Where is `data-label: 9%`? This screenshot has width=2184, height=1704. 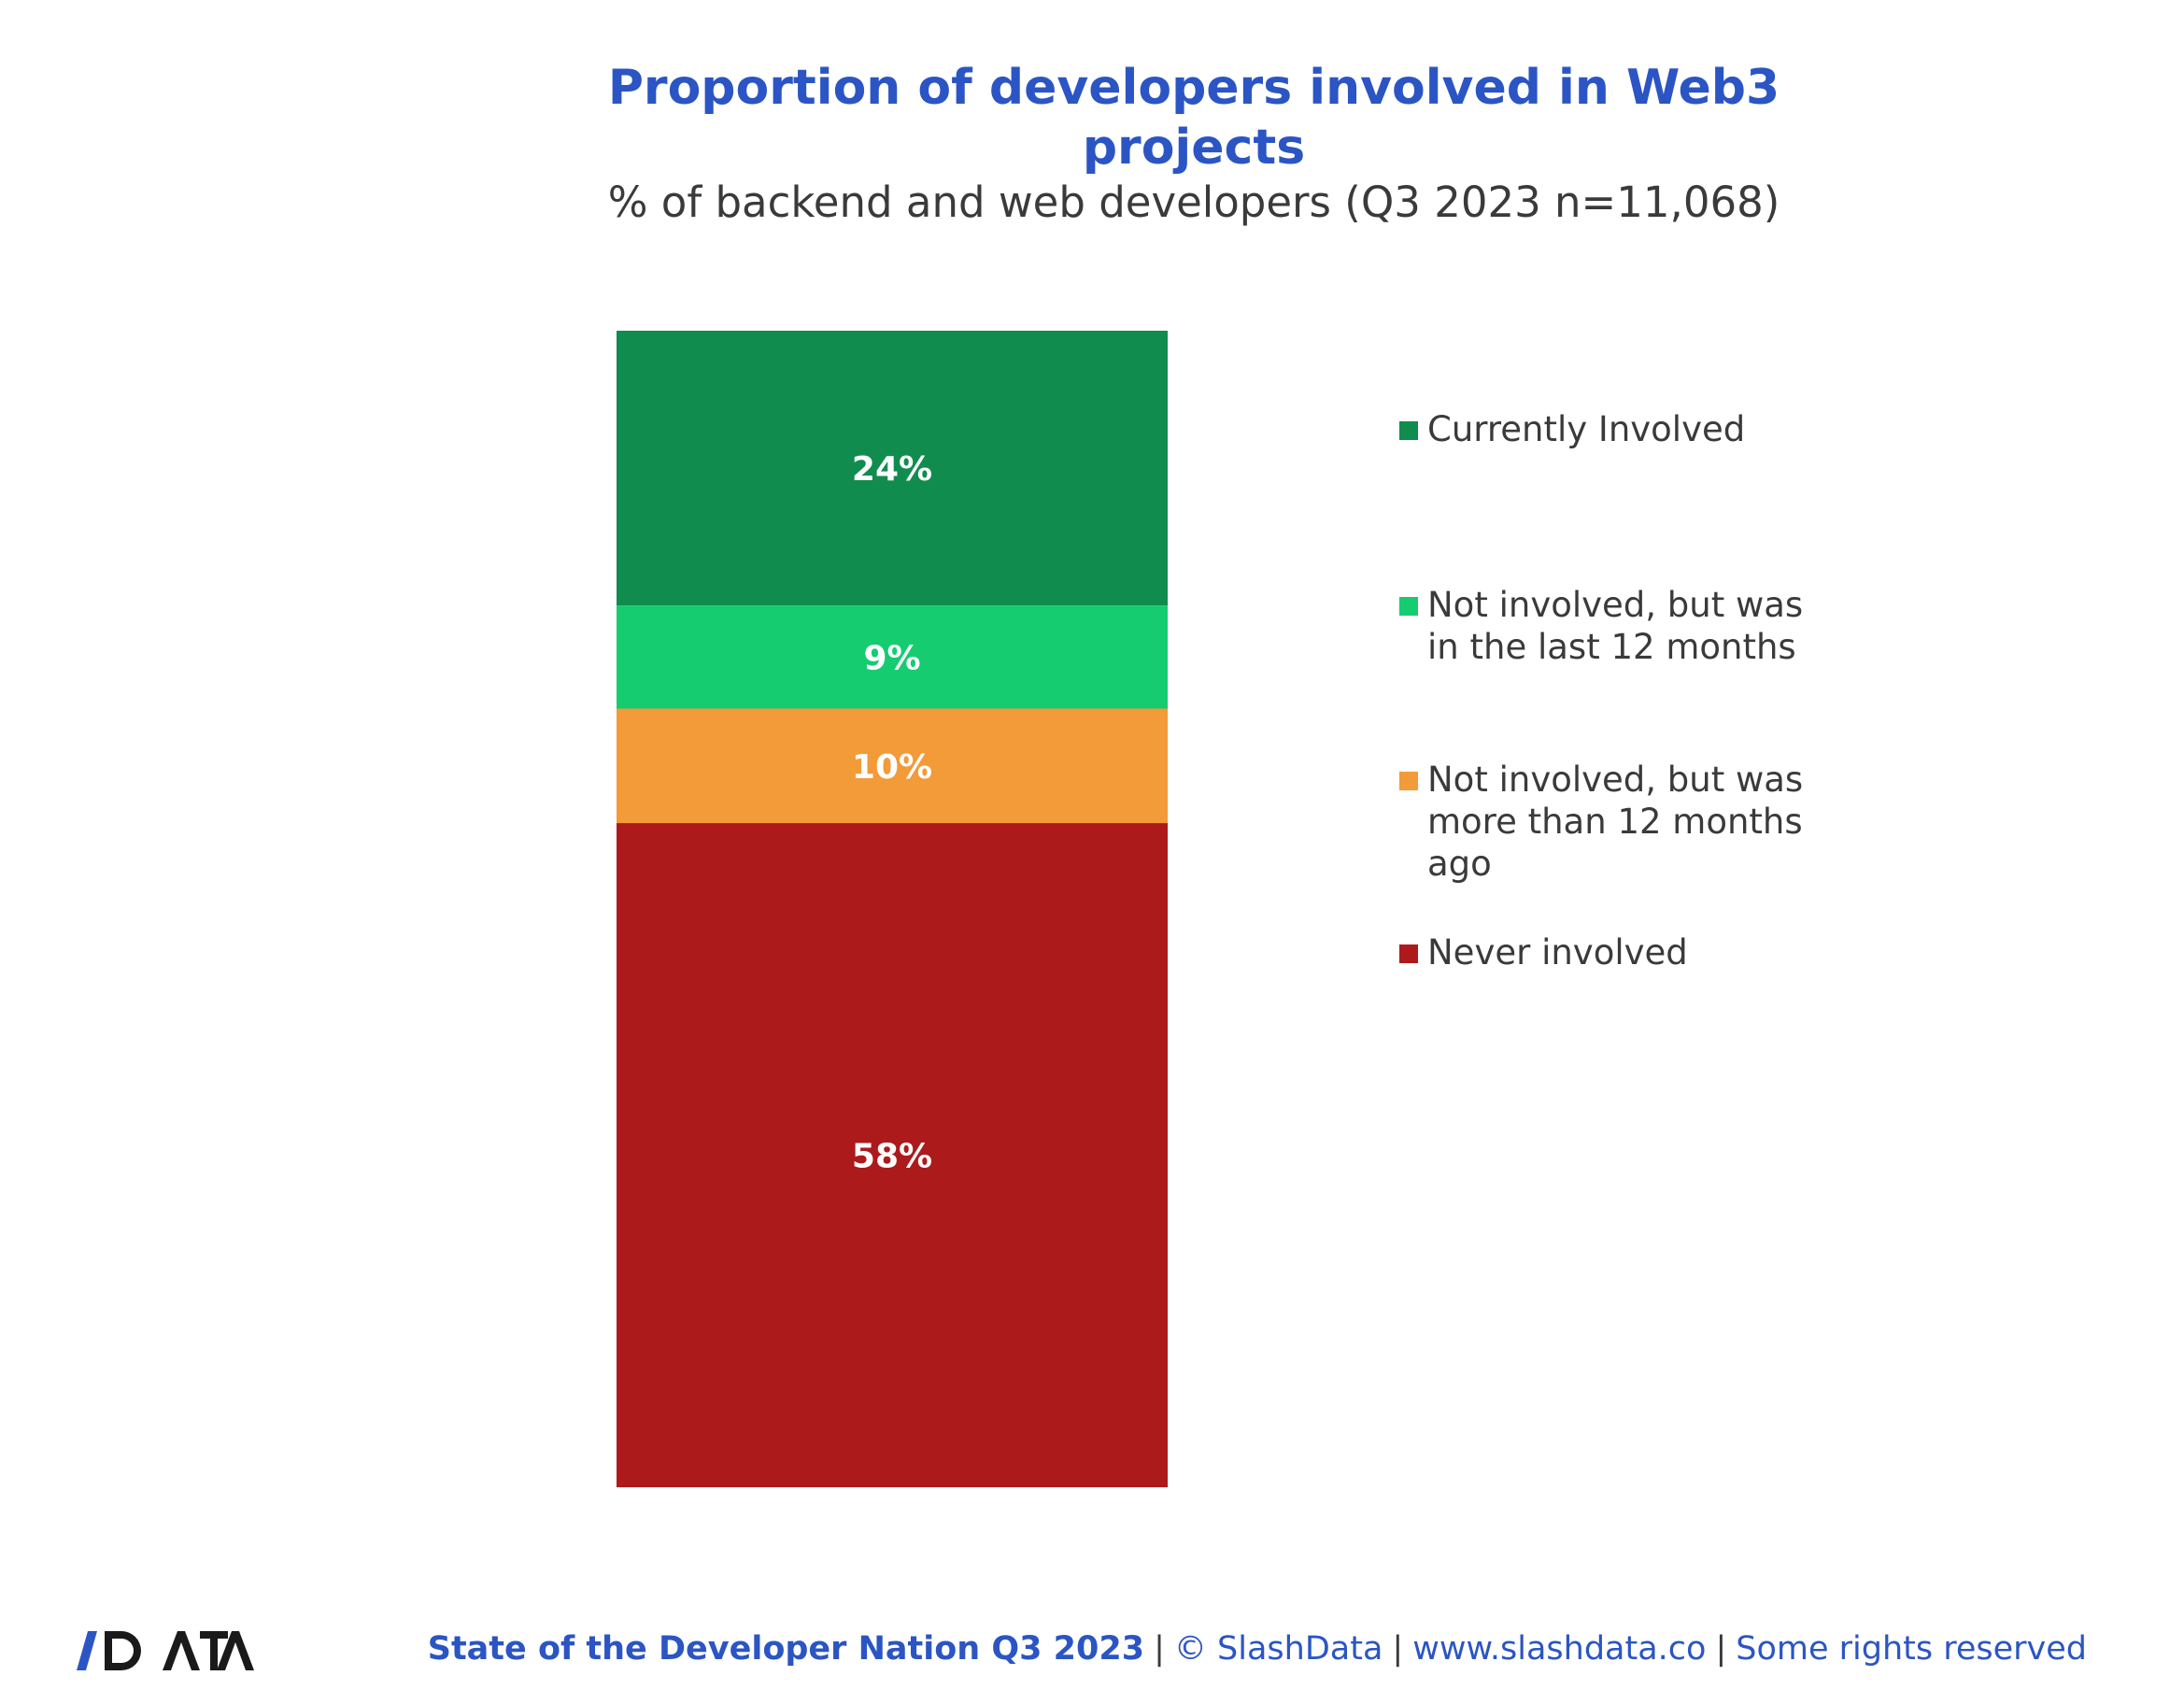
data-label: 9% is located at coordinates (891, 658).